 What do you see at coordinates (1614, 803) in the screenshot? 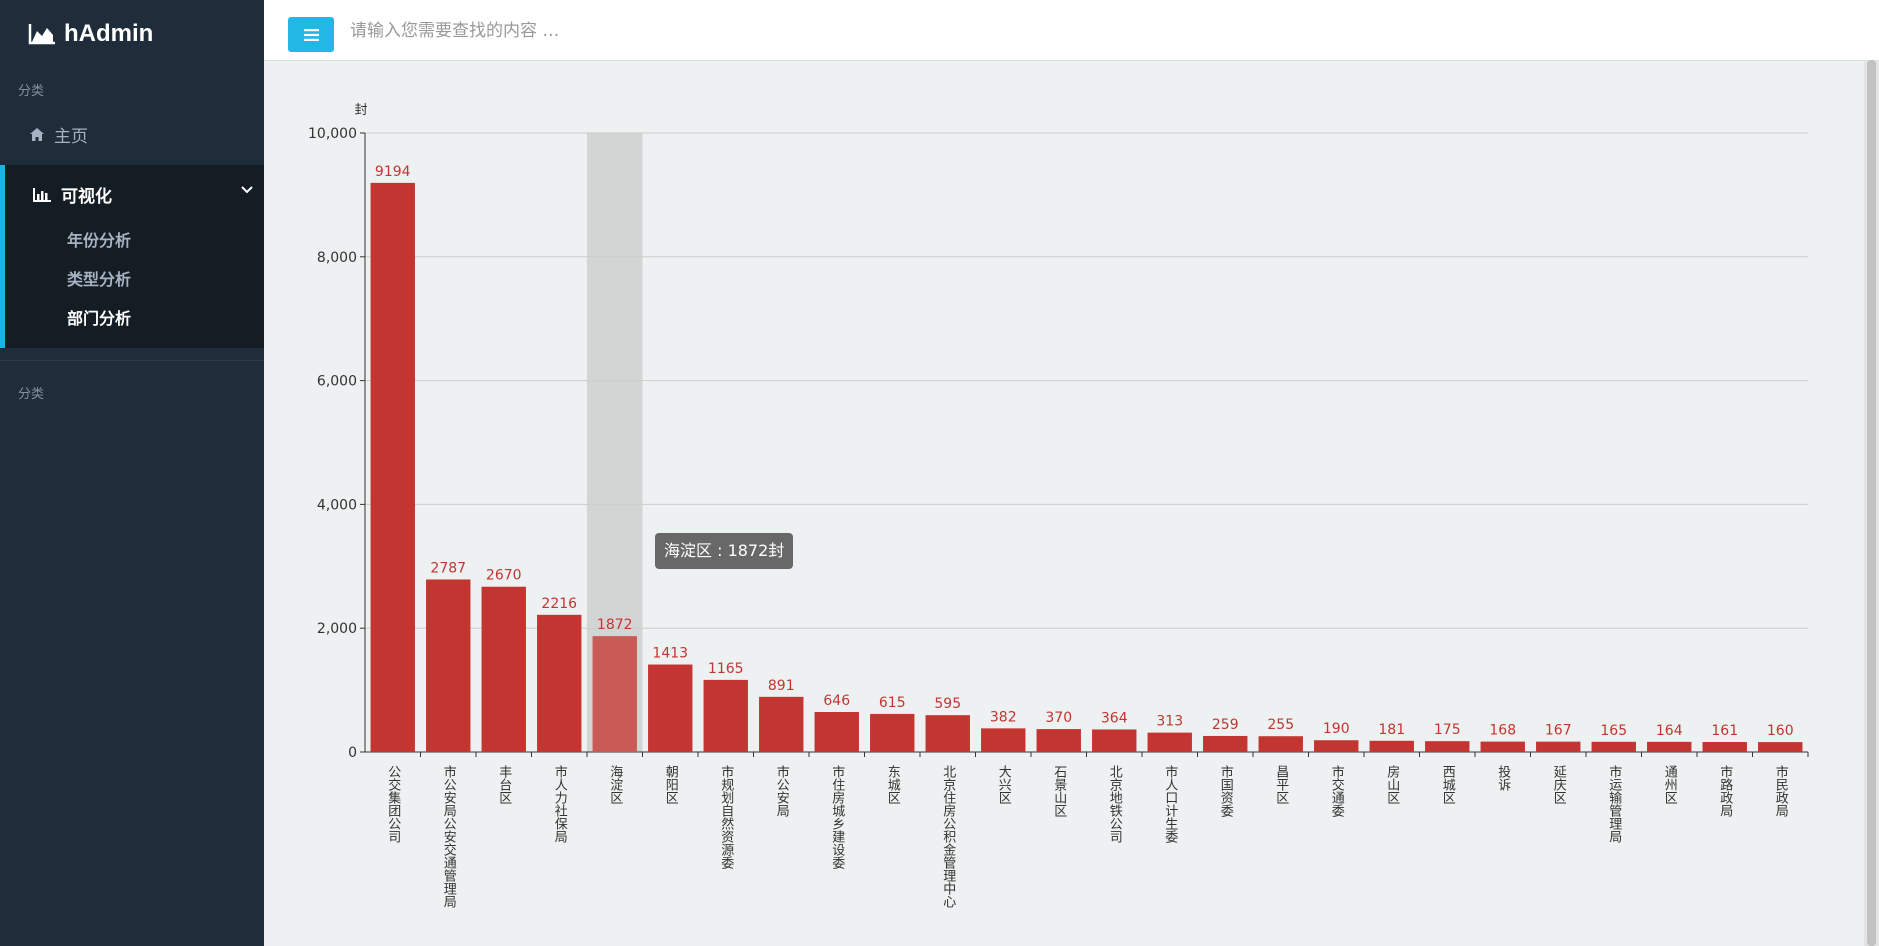
I see `x-tick-label: 市运输管理局` at bounding box center [1614, 803].